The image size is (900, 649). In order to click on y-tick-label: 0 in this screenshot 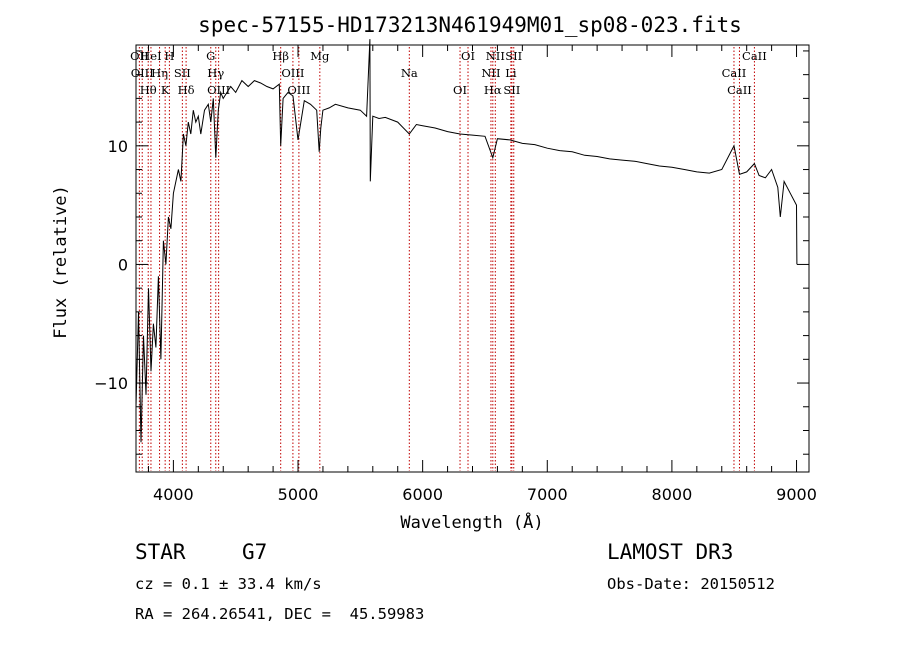, I will do `click(123, 264)`.